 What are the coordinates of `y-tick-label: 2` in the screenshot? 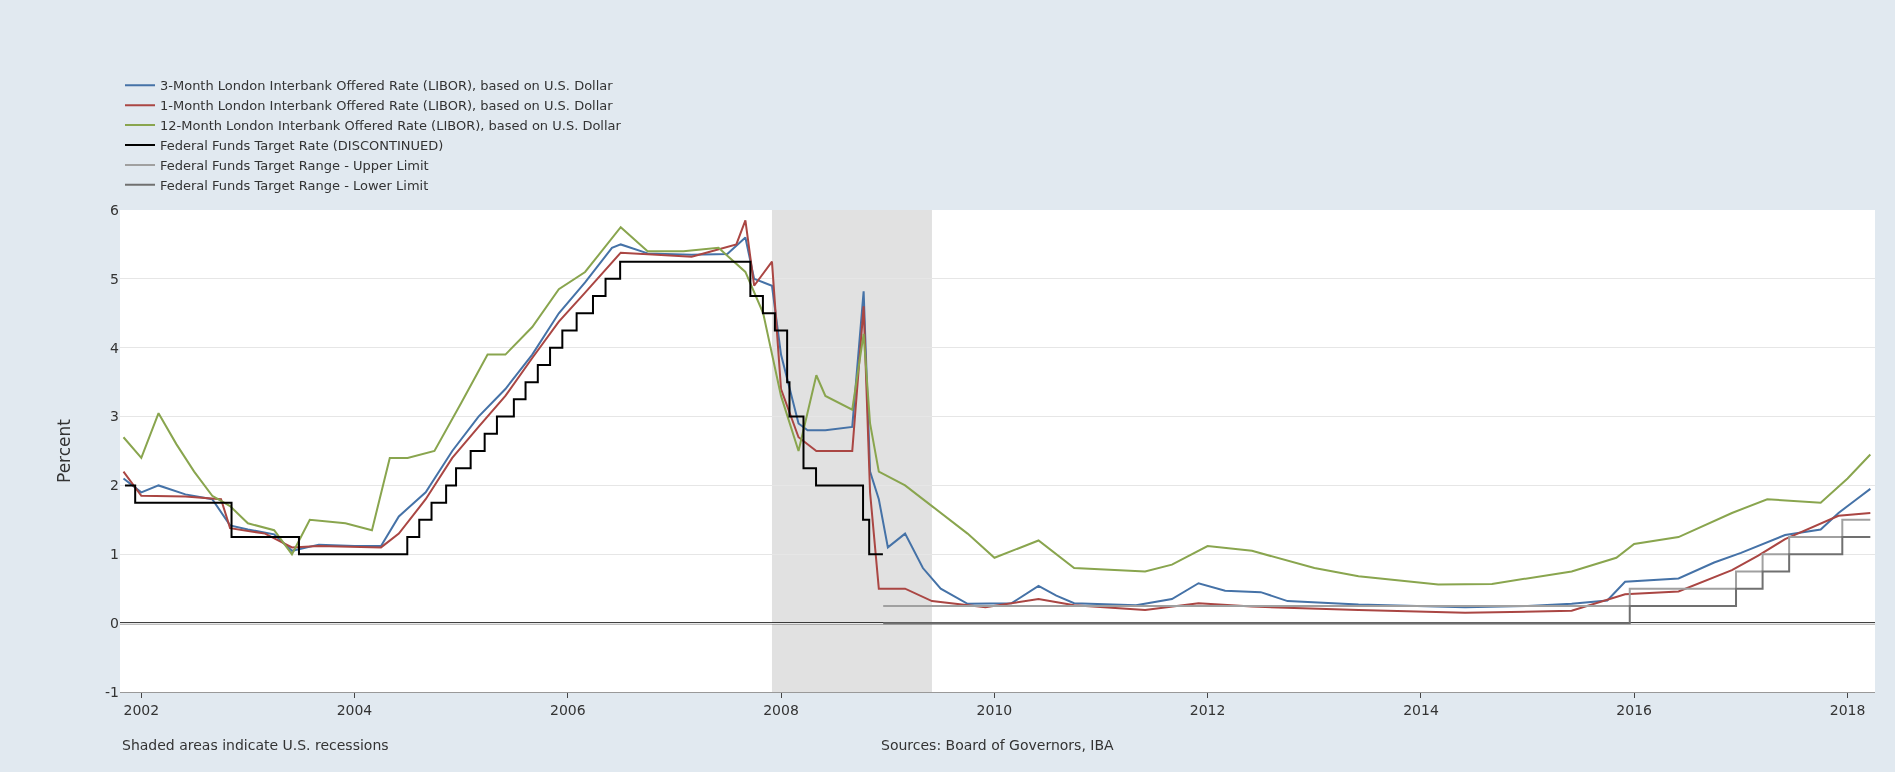 It's located at (114, 485).